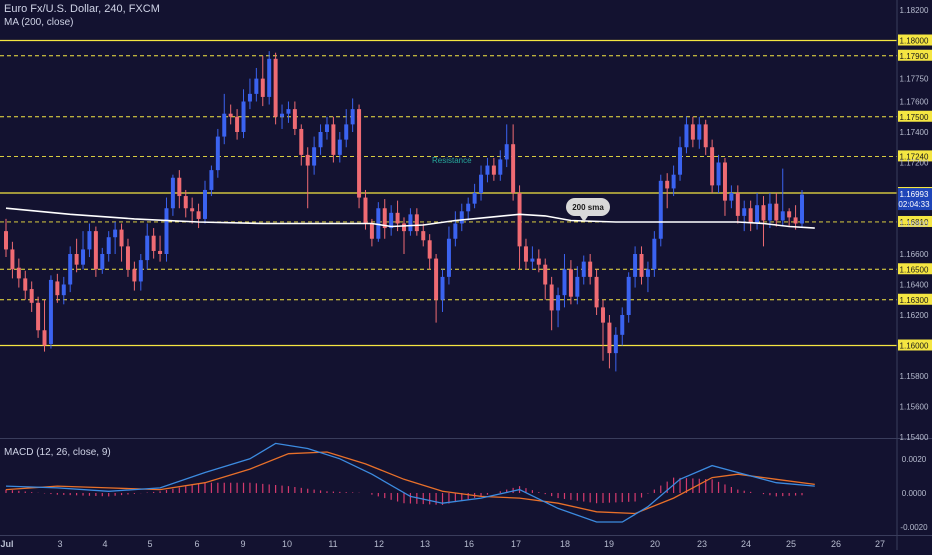 The width and height of the screenshot is (932, 555). Describe the element at coordinates (609, 544) in the screenshot. I see `date-tick-label: 19` at that location.